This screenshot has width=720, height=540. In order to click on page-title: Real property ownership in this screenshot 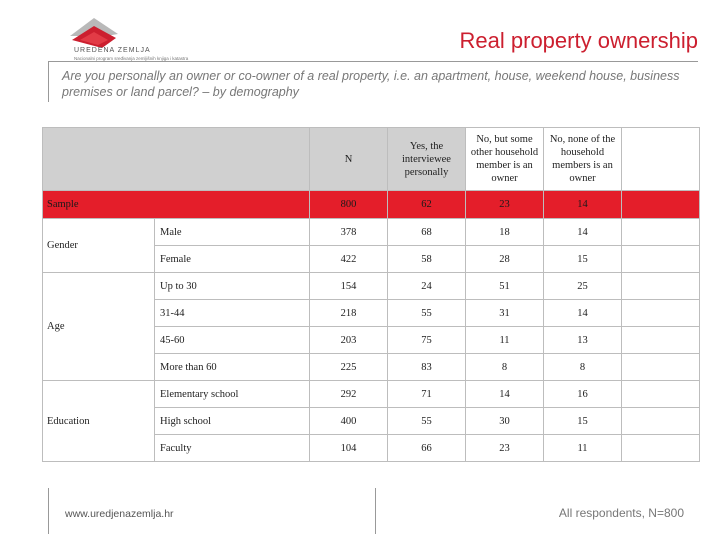, I will do `click(578, 40)`.